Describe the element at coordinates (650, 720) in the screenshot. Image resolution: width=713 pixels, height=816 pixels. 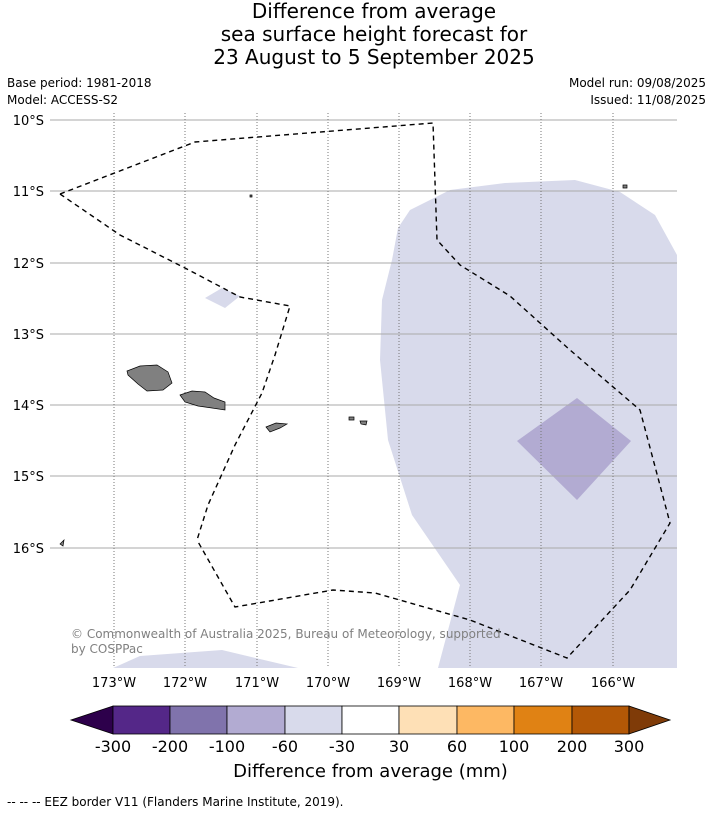
I see `colorbar-max-arrow` at that location.